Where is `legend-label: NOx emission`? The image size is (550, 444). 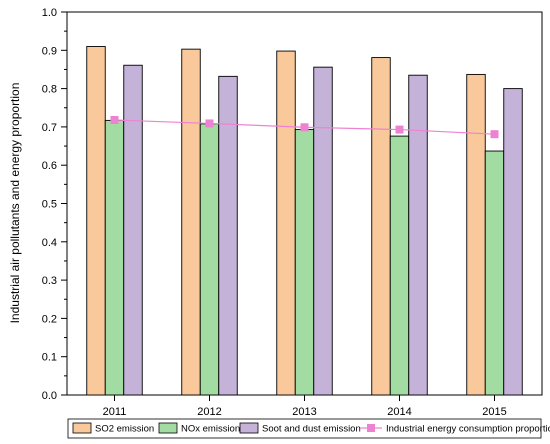
legend-label: NOx emission is located at coordinates (210, 429).